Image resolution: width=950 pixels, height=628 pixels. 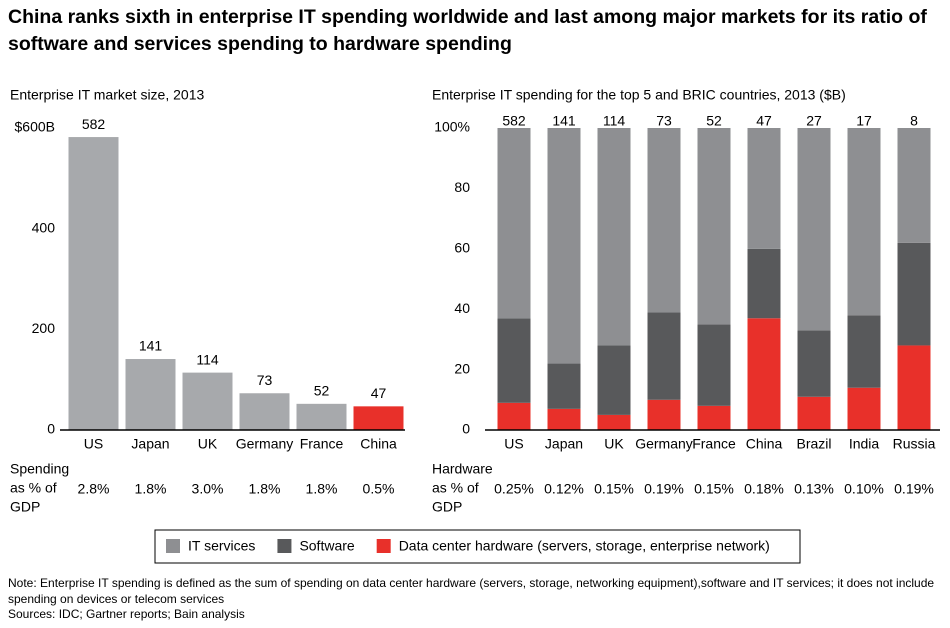 What do you see at coordinates (462, 469) in the screenshot?
I see `row-label: Hardware` at bounding box center [462, 469].